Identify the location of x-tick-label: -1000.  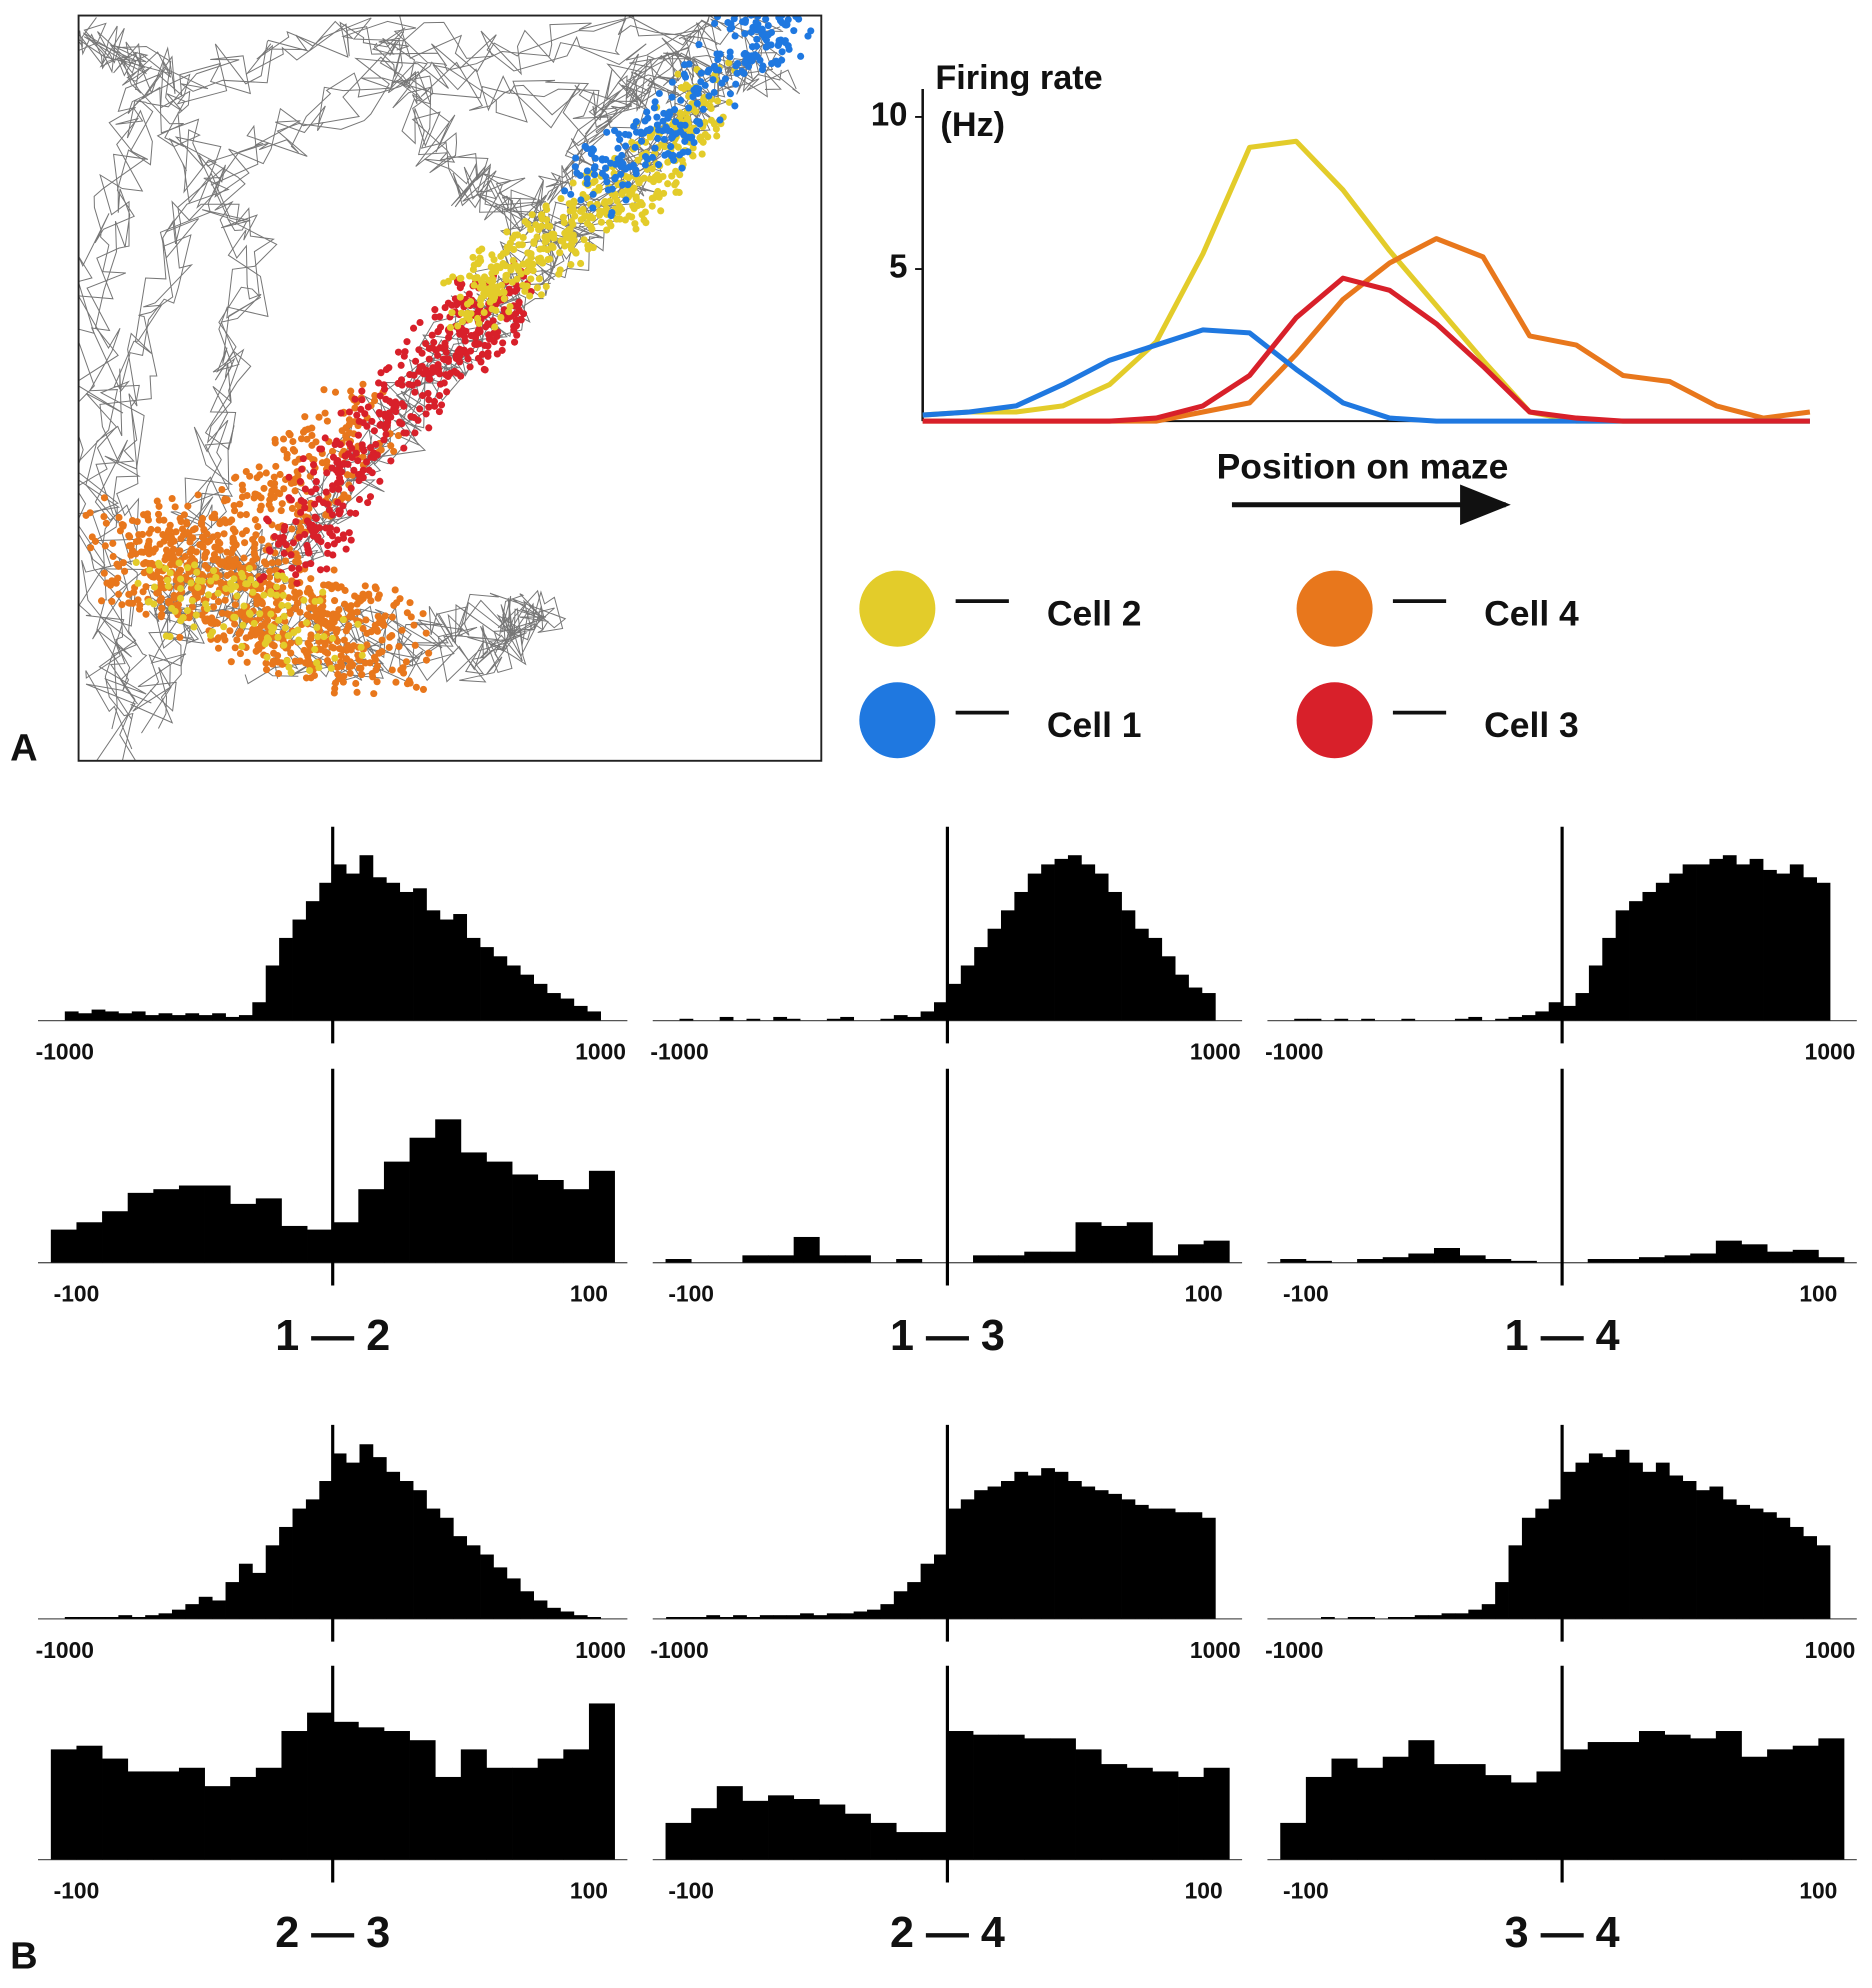
(679, 1650).